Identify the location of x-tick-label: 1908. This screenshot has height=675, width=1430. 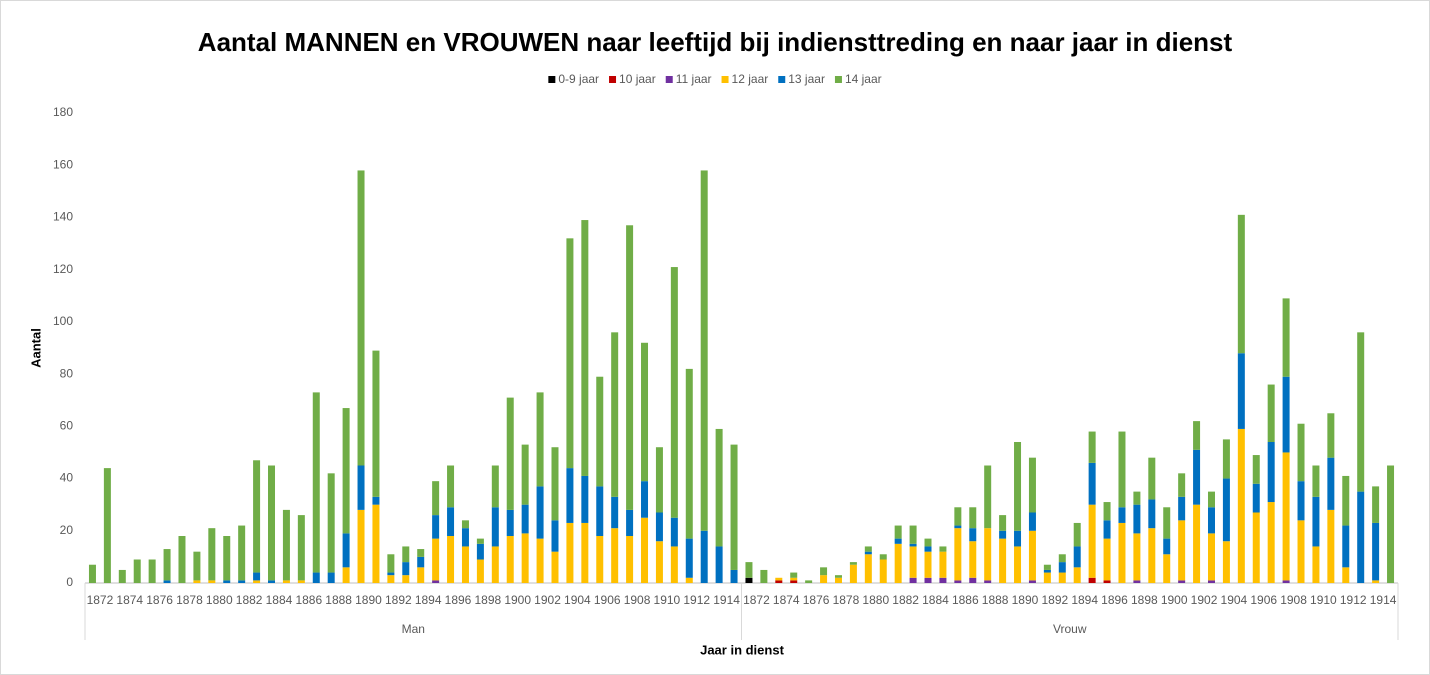
(1293, 600).